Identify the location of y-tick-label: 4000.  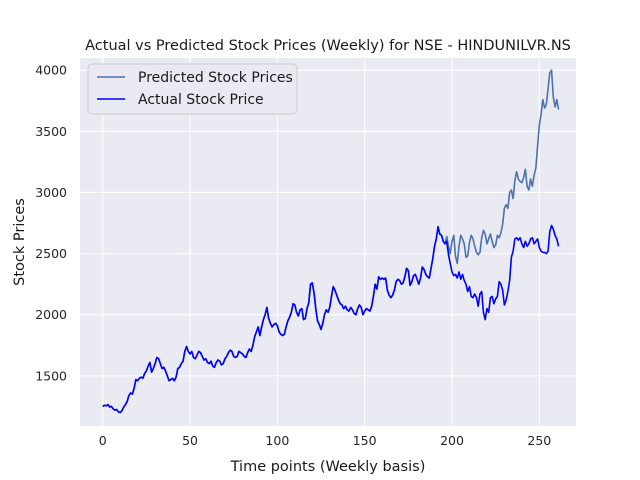
(51, 70).